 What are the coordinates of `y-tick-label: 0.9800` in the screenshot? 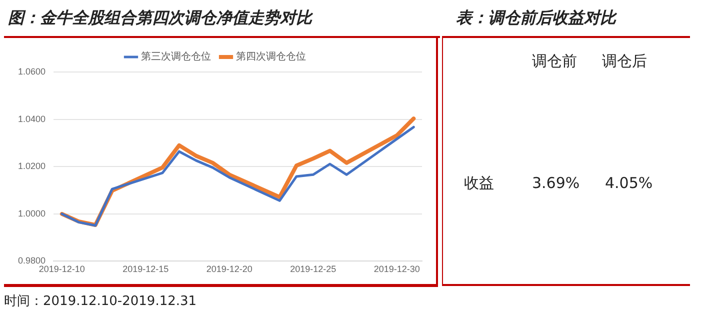 It's located at (32, 261).